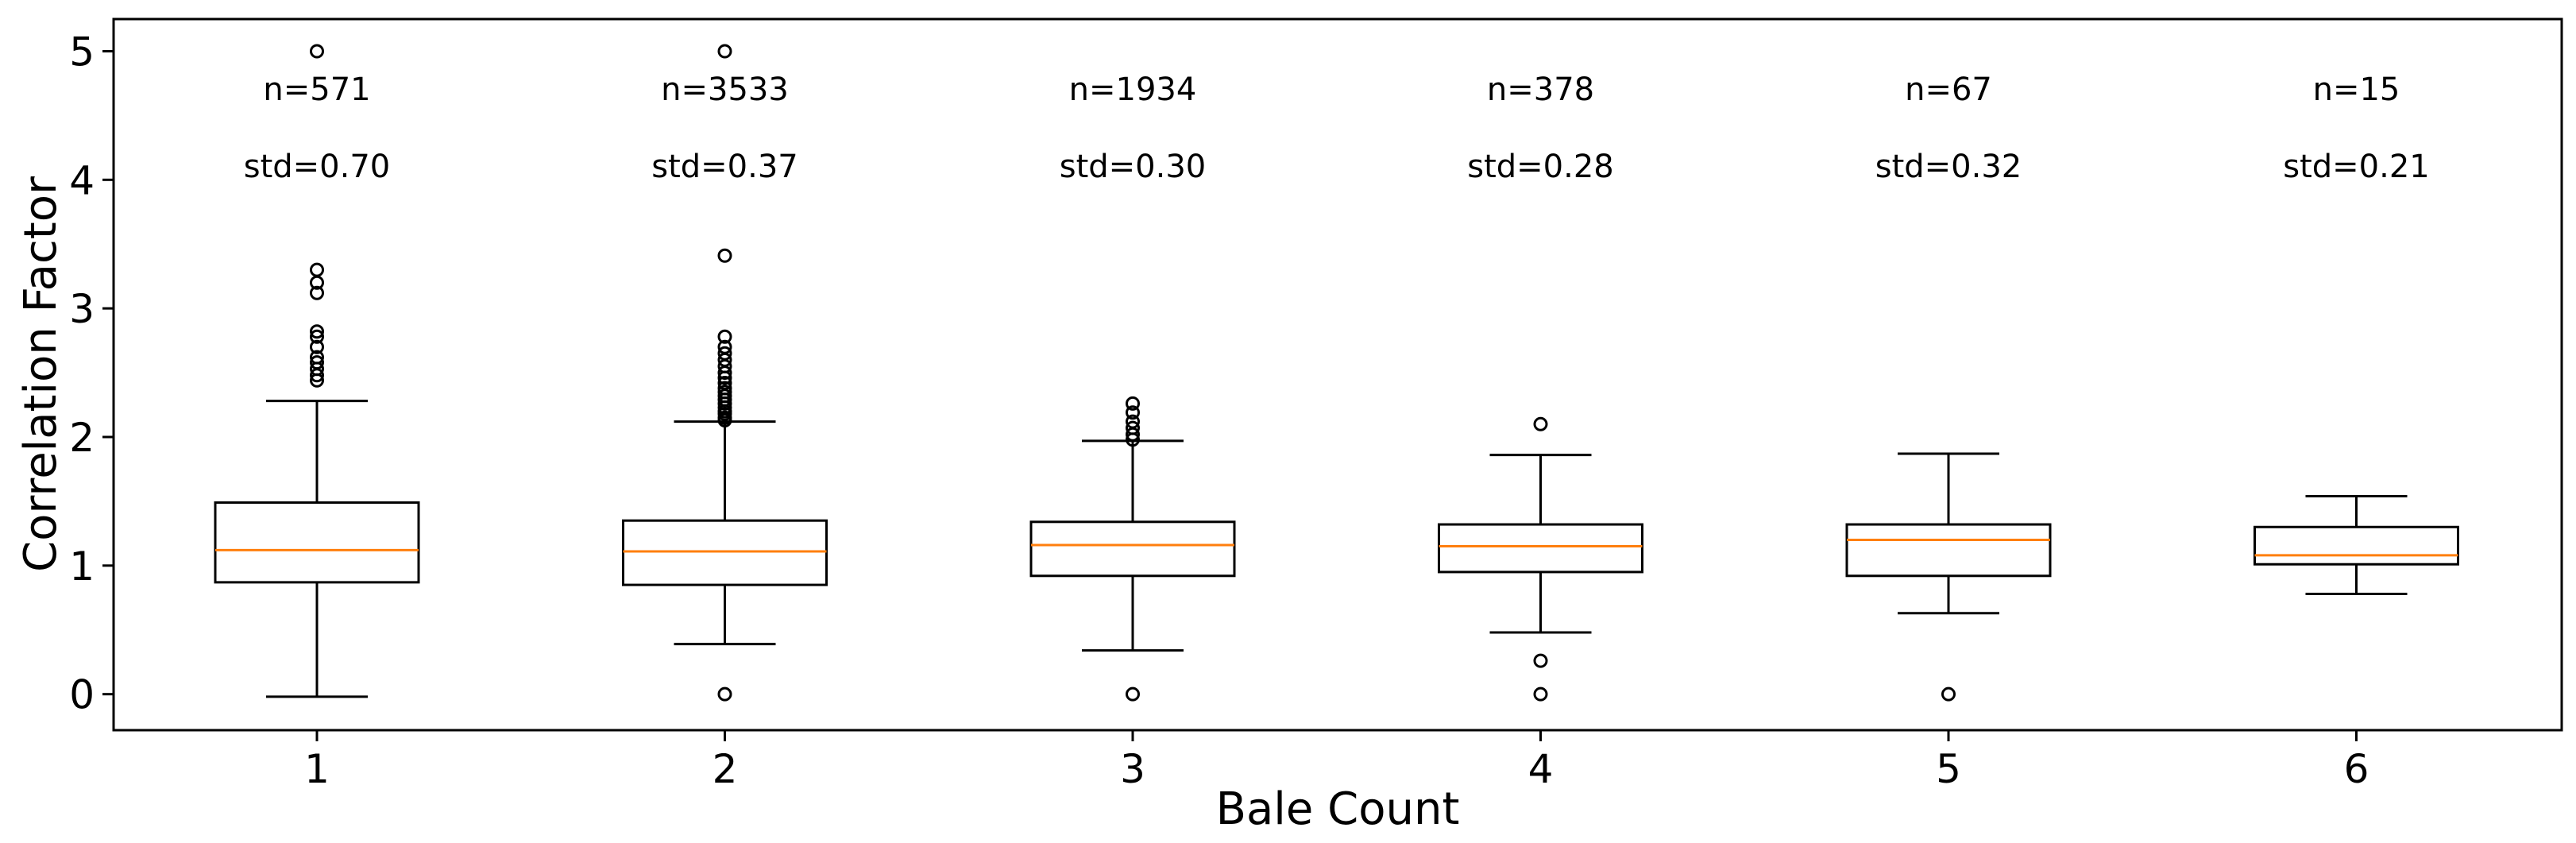 The height and width of the screenshot is (843, 2576). I want to click on x-tick-label-1: 1, so click(317, 769).